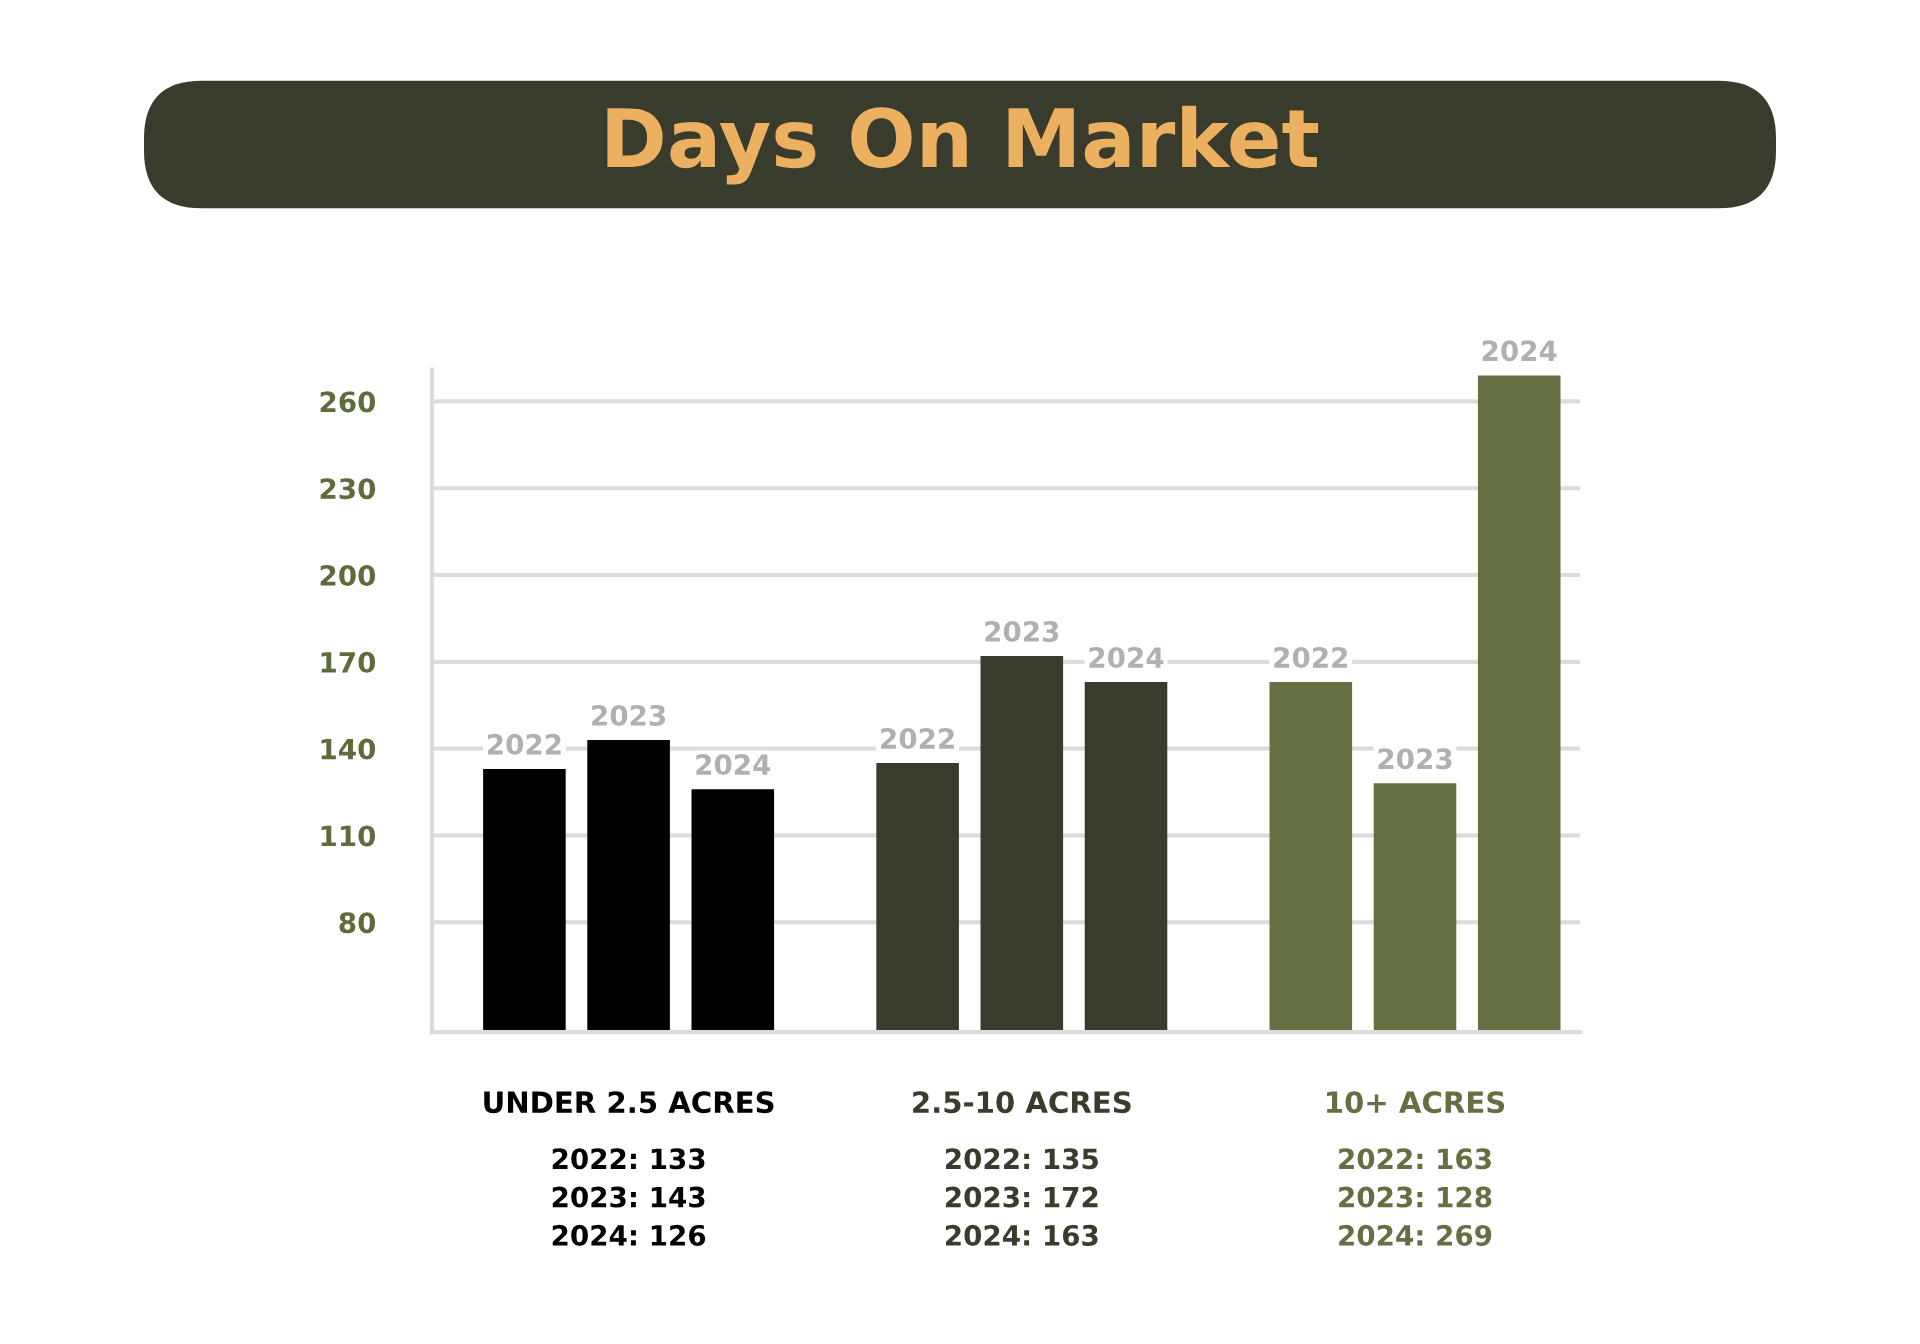  I want to click on y-tick-label: 170, so click(348, 662).